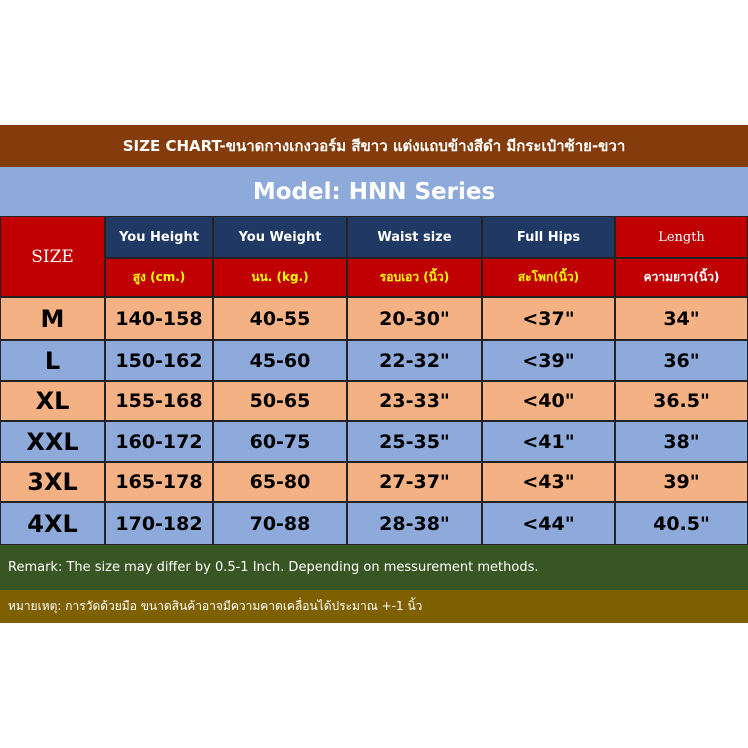 The height and width of the screenshot is (748, 748). What do you see at coordinates (52, 441) in the screenshot?
I see `size-cell: XXL` at bounding box center [52, 441].